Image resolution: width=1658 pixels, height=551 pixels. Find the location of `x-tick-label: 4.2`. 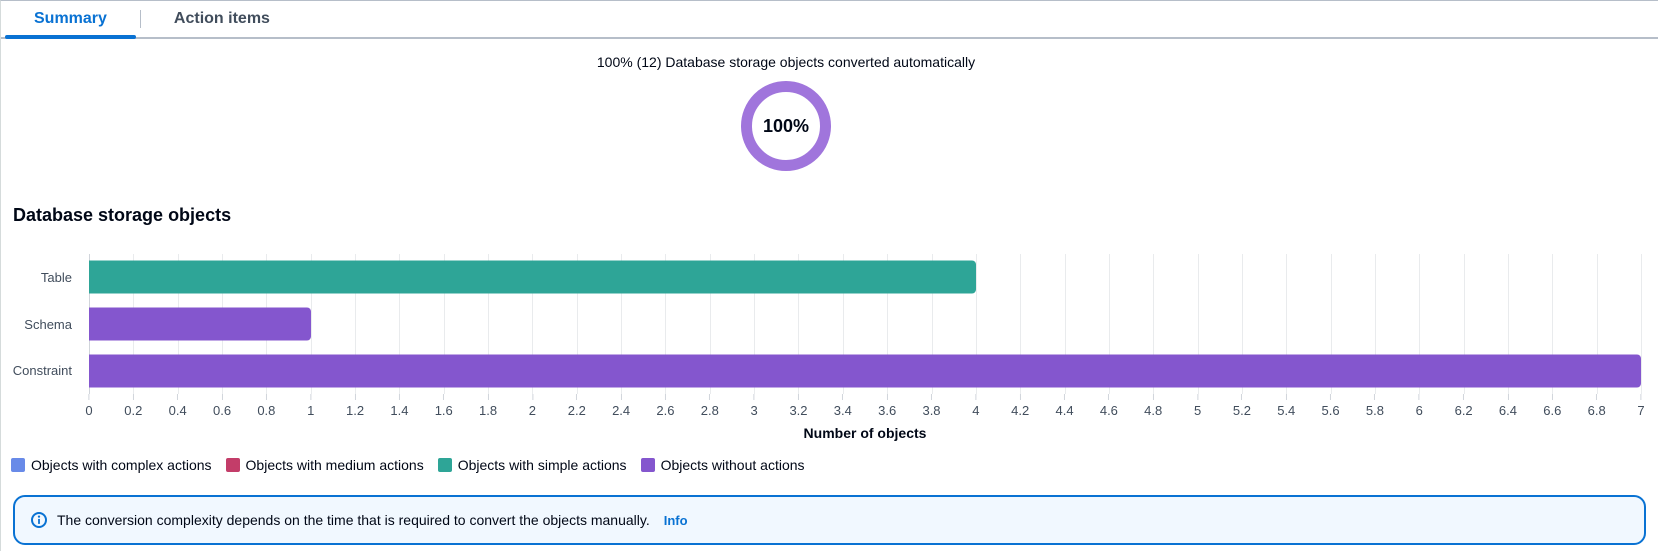

x-tick-label: 4.2 is located at coordinates (1020, 410).